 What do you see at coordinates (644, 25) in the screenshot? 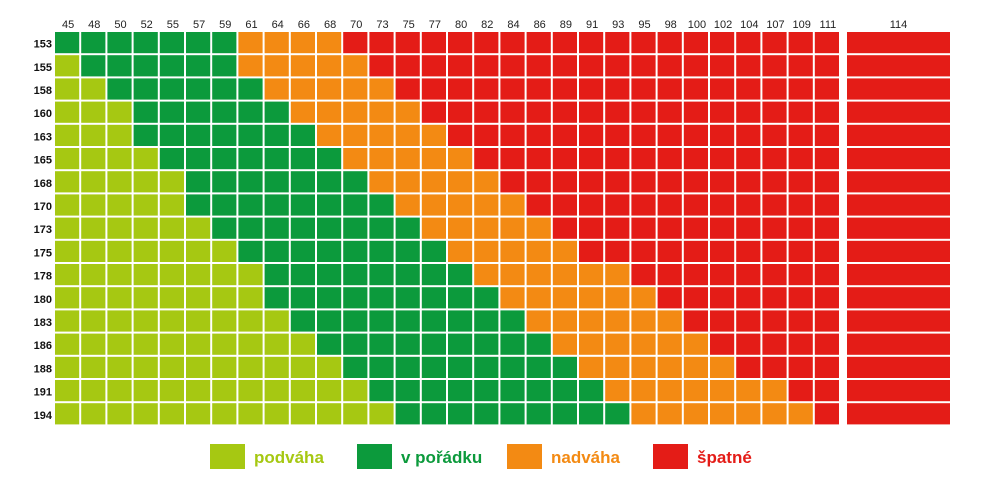
I see `weight-label: 95` at bounding box center [644, 25].